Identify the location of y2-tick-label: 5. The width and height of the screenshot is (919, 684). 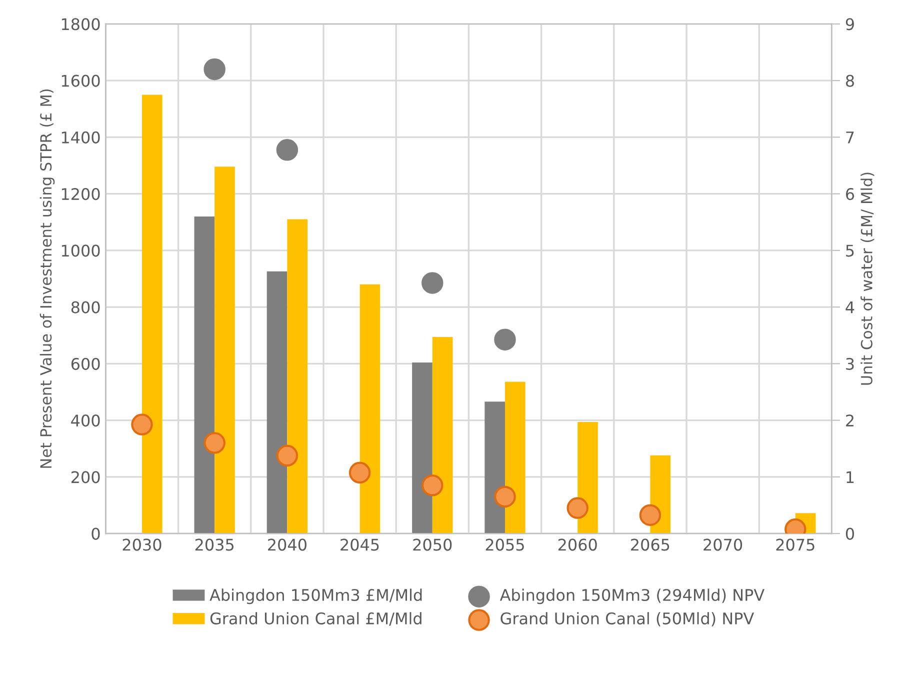
(850, 250).